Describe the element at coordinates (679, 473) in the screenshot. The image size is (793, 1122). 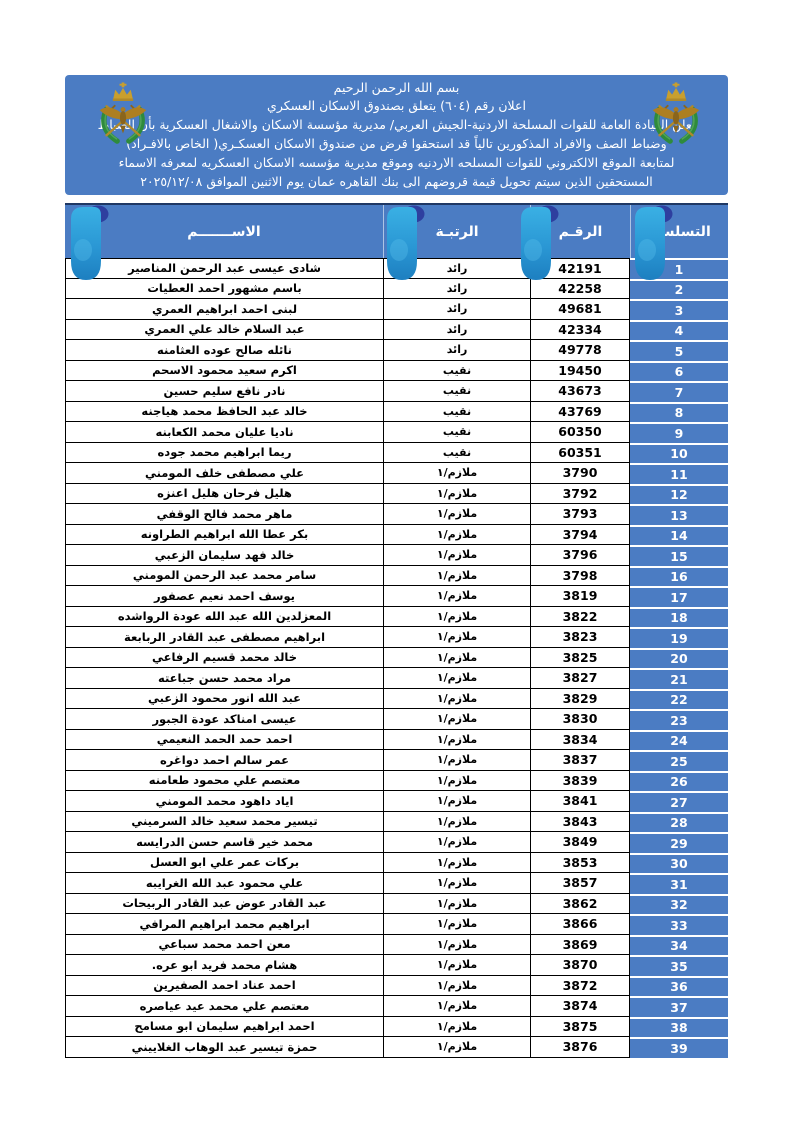
I see `serial-cell: 11` at that location.